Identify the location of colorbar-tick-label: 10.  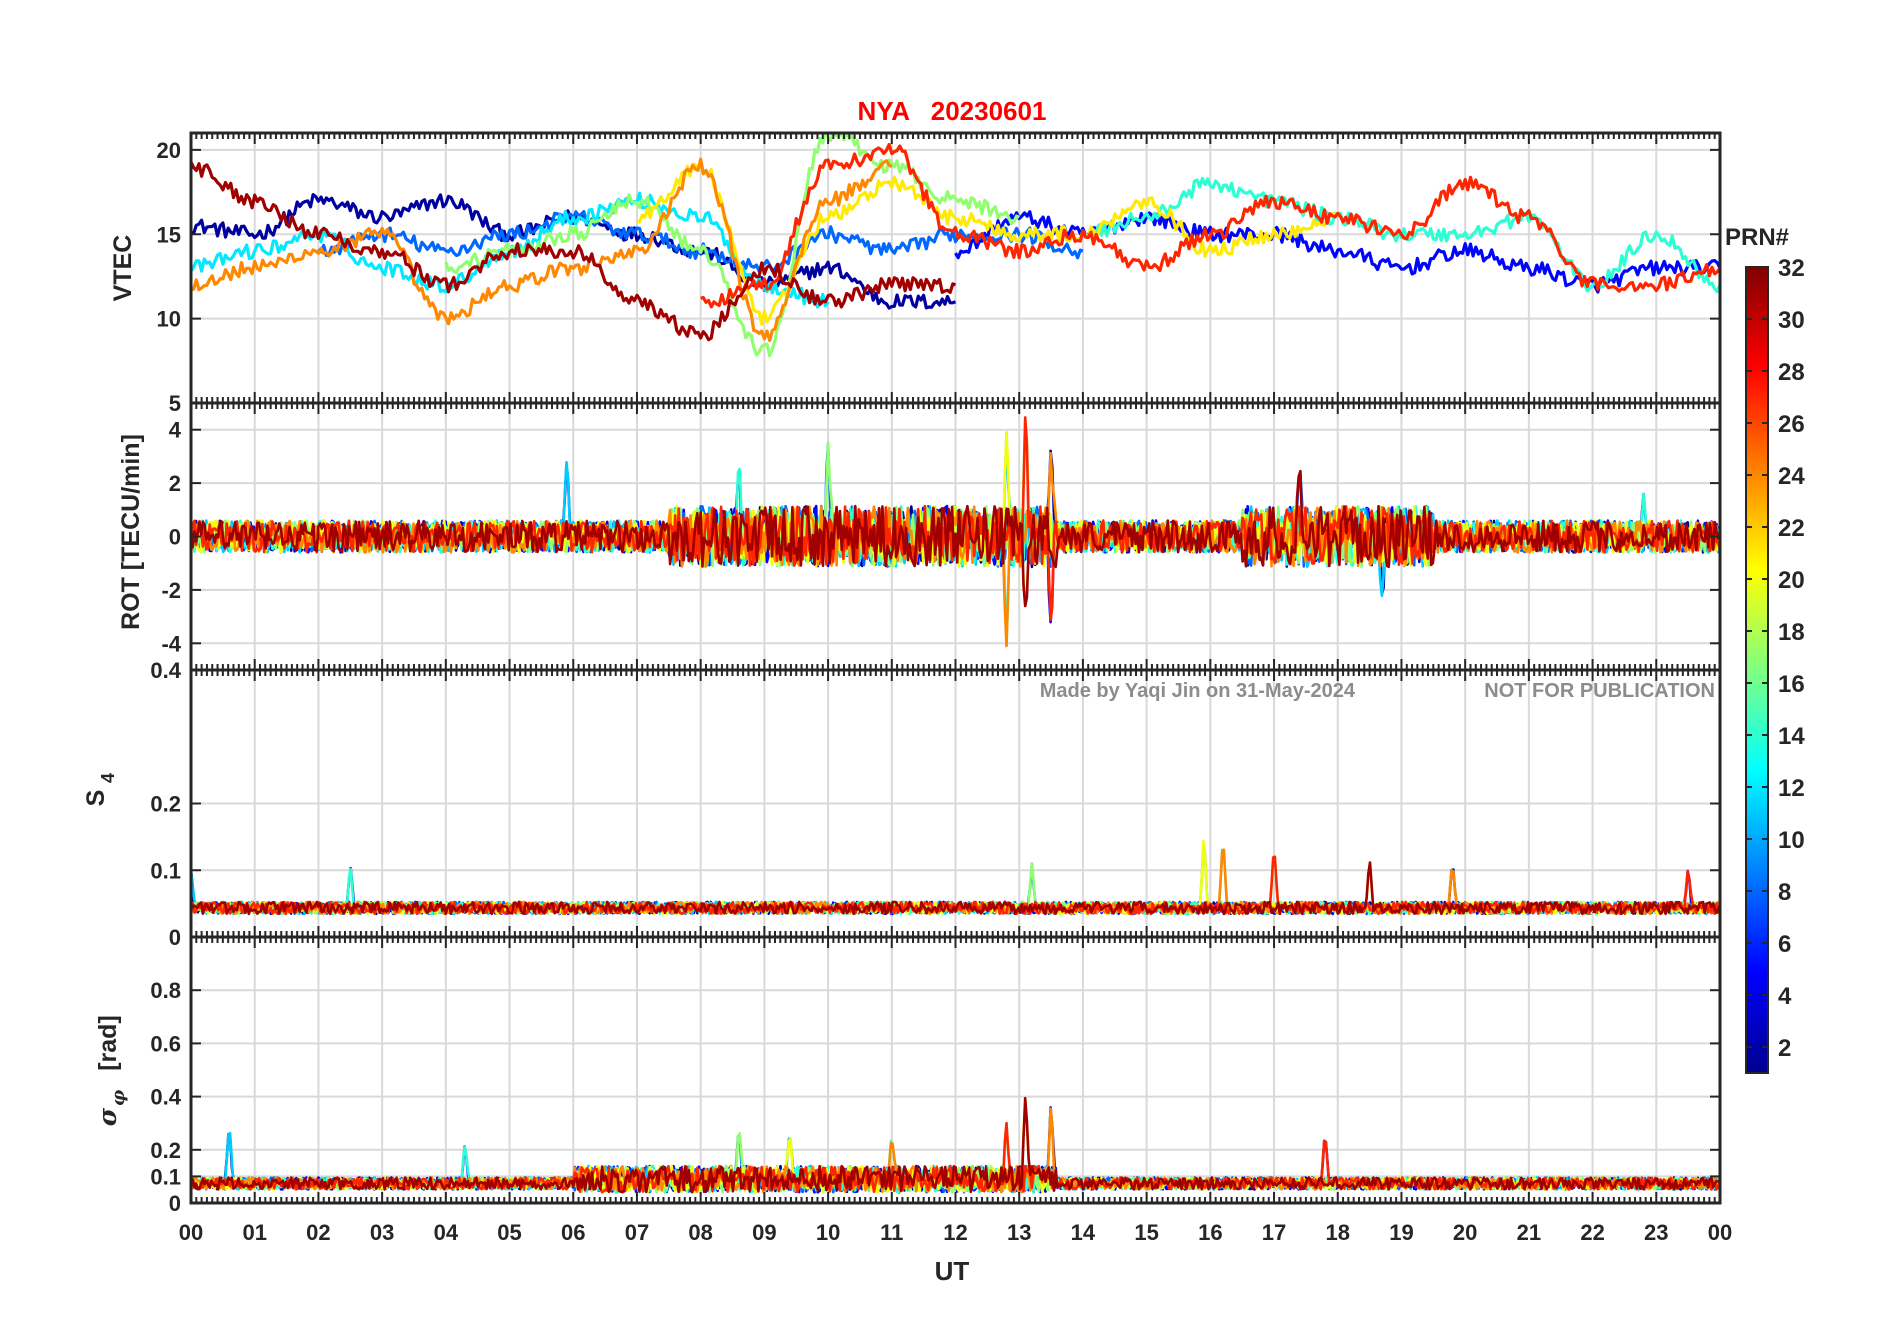
(1791, 840).